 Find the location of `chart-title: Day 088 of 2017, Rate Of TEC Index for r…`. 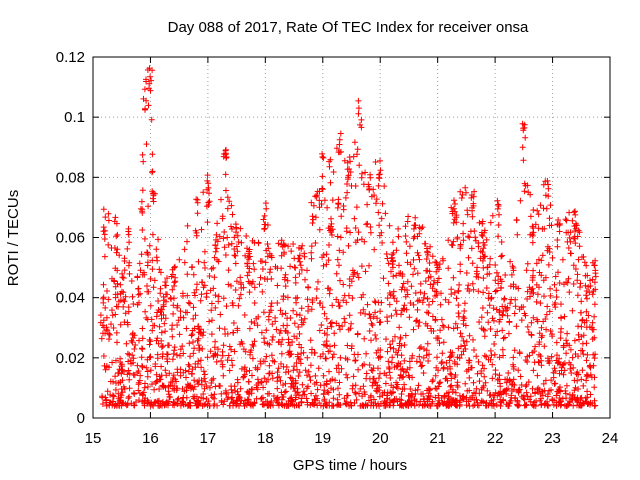

chart-title: Day 088 of 2017, Rate Of TEC Index for r… is located at coordinates (348, 27).